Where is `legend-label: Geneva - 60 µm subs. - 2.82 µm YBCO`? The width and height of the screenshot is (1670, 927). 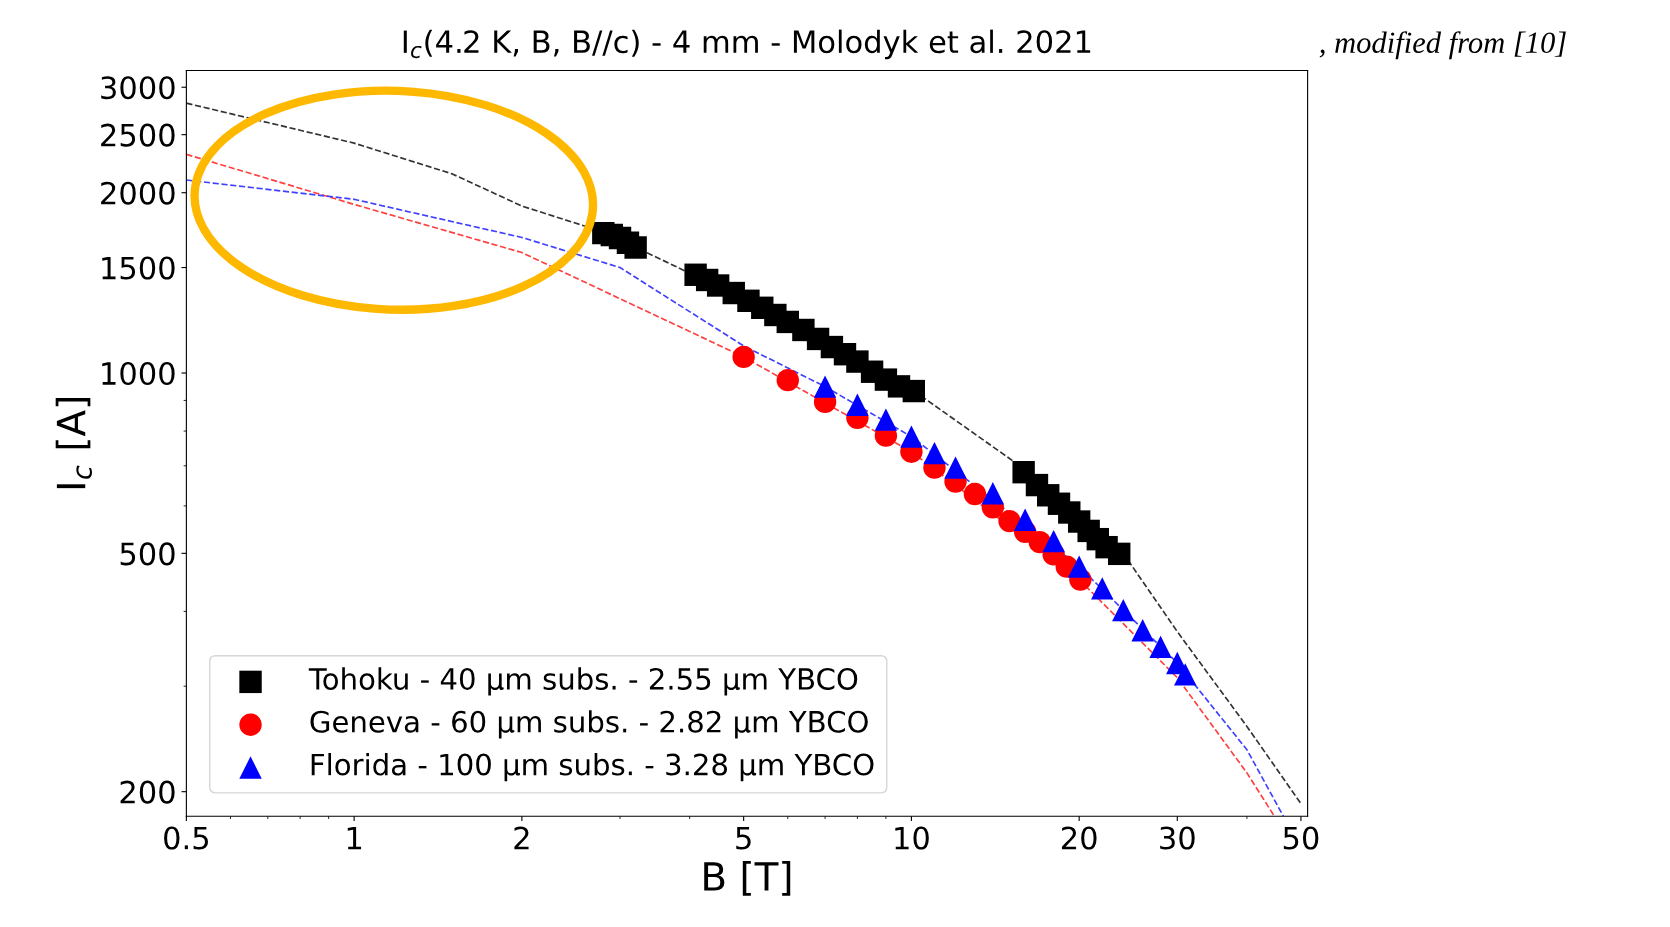
legend-label: Geneva - 60 µm subs. - 2.82 µm YBCO is located at coordinates (589, 724).